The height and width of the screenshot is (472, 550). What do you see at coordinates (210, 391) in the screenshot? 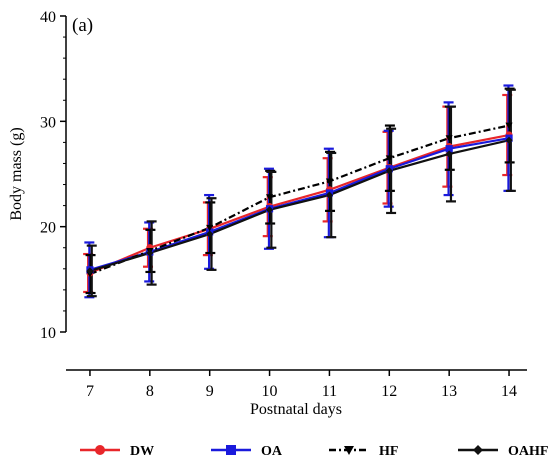
I see `x-tick-label-2: 9` at bounding box center [210, 391].